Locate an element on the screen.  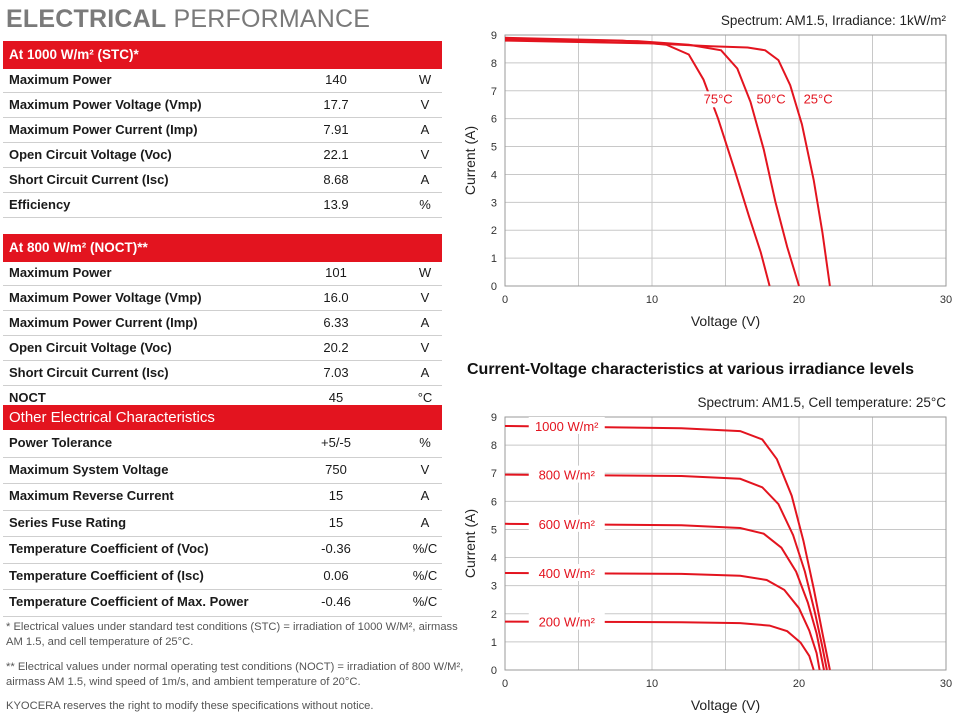
y-tick-label: 8 is located at coordinates (494, 446).